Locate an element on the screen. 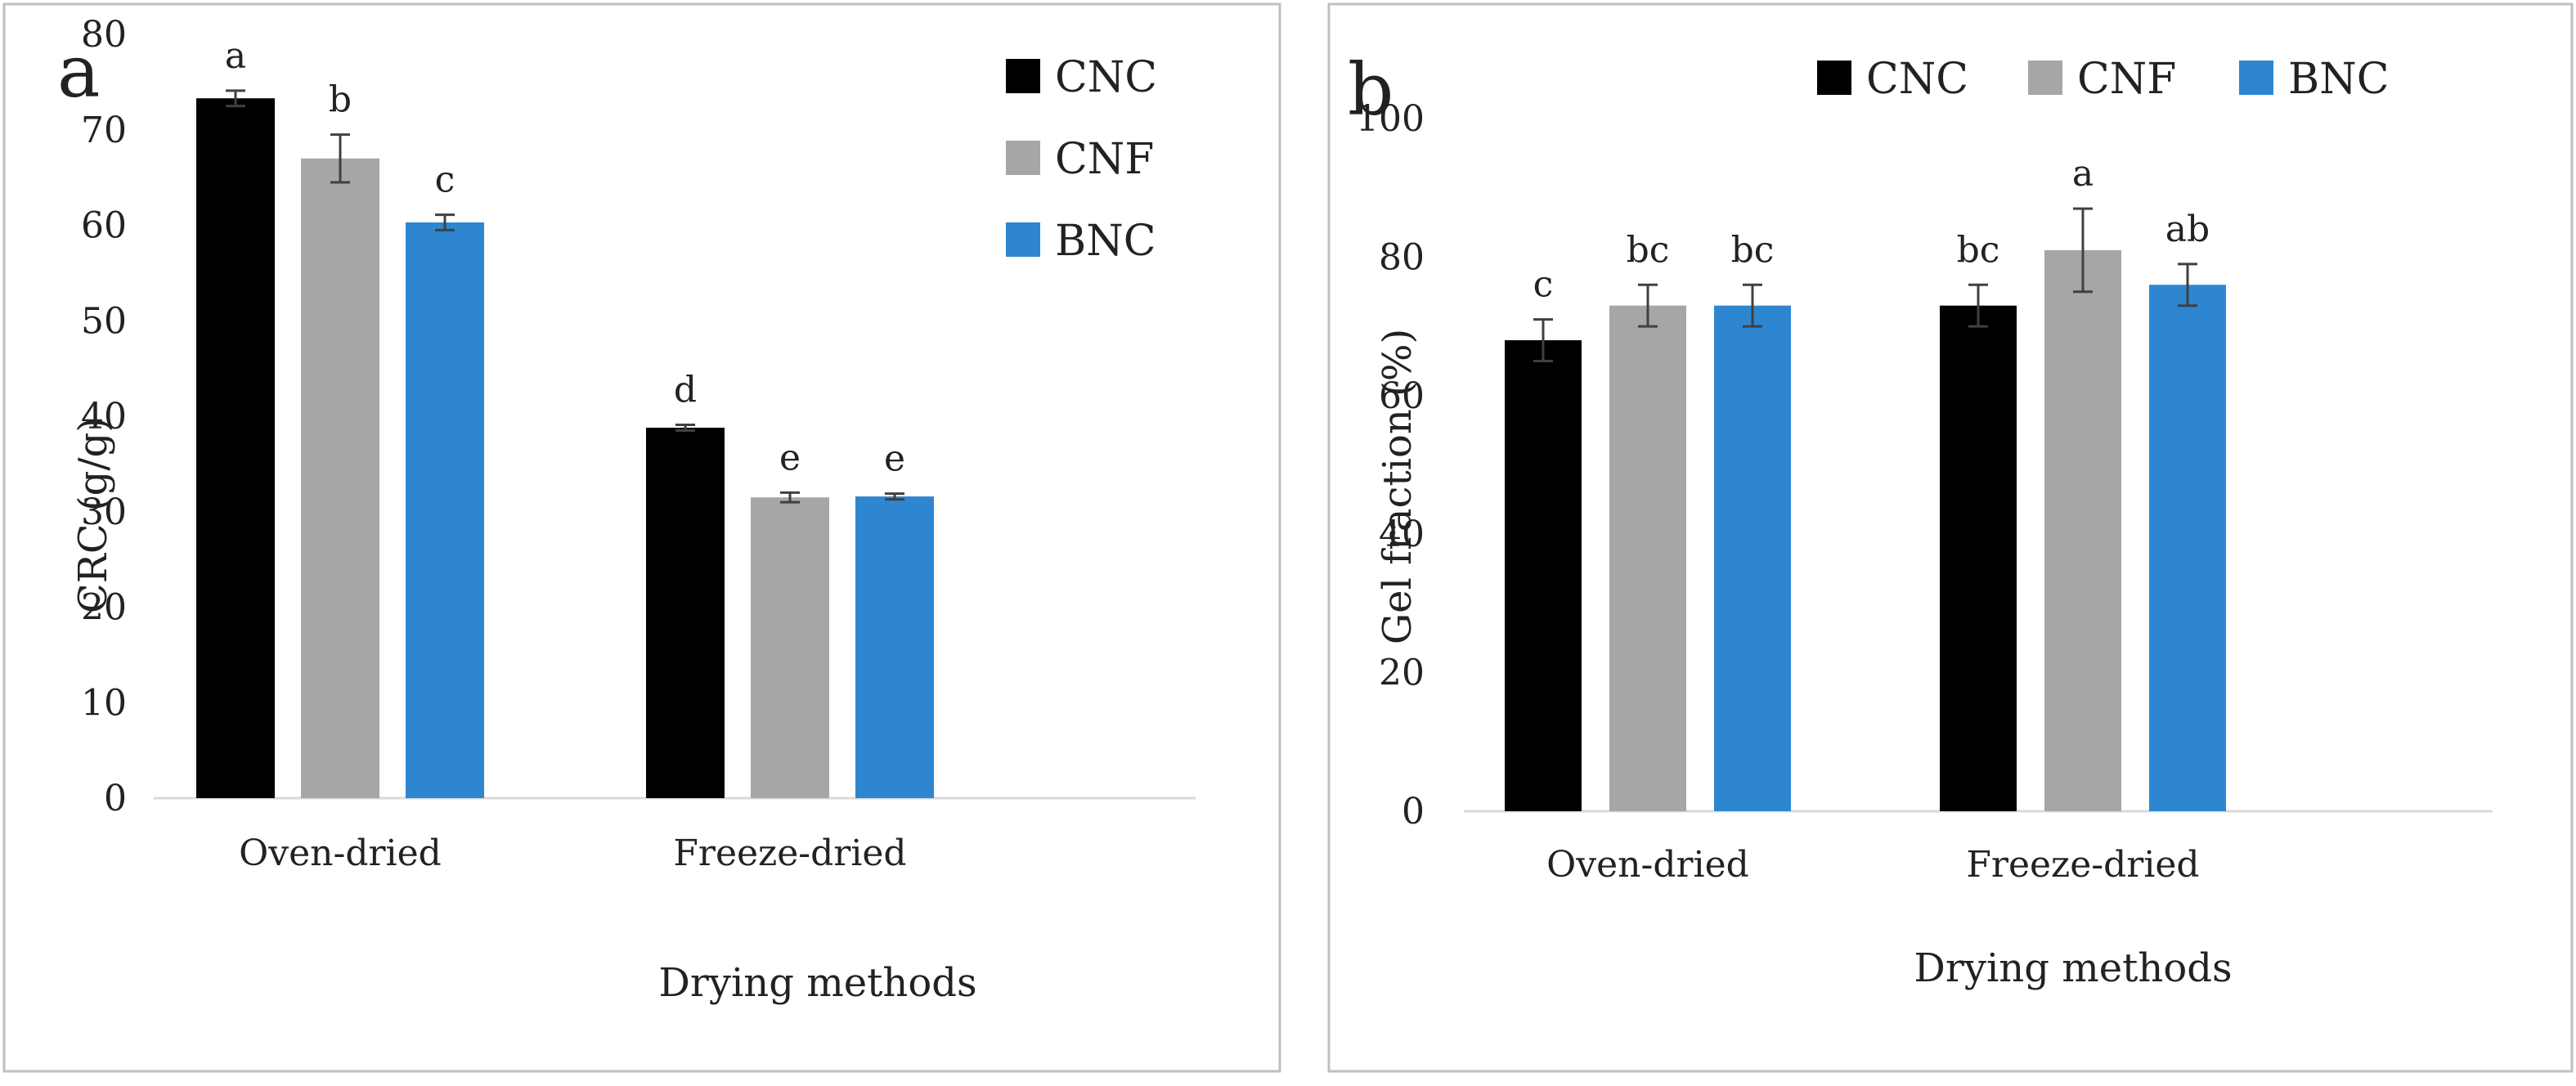 The image size is (2576, 1086). y-tick-label: 70 is located at coordinates (104, 130).